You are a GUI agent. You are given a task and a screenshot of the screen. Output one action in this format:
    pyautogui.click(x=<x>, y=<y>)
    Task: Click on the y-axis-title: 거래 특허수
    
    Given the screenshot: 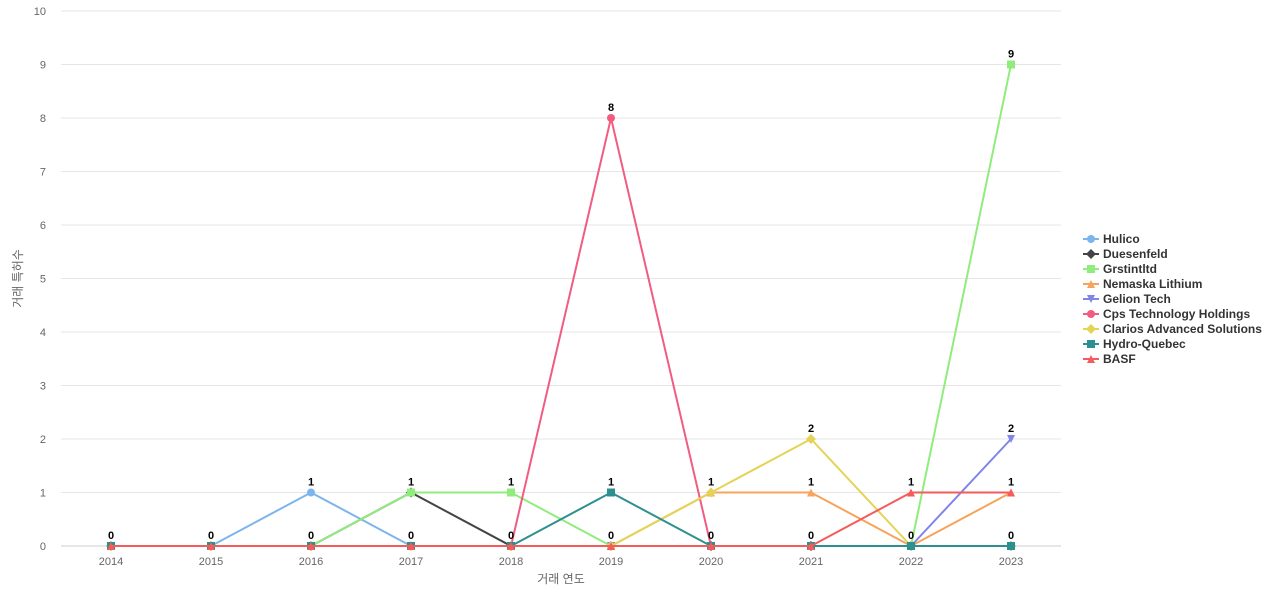 What is the action you would take?
    pyautogui.click(x=18, y=278)
    